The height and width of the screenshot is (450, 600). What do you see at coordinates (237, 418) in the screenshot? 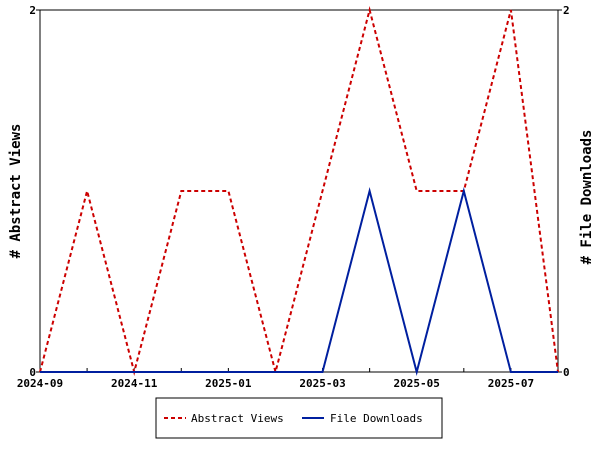
I see `legend-label-abstract-views: Abstract Views` at bounding box center [237, 418].